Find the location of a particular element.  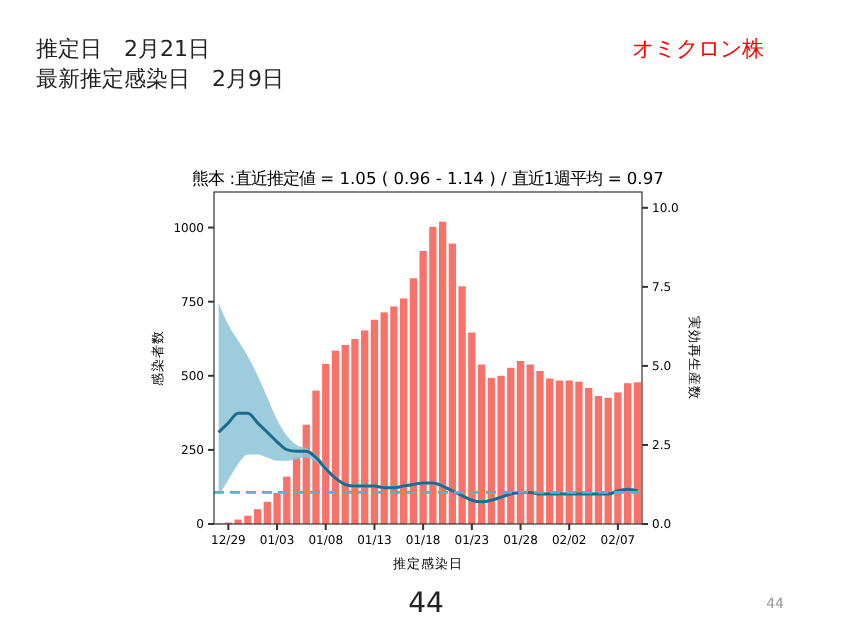

text: 推定日 2月21日 is located at coordinates (123, 49).